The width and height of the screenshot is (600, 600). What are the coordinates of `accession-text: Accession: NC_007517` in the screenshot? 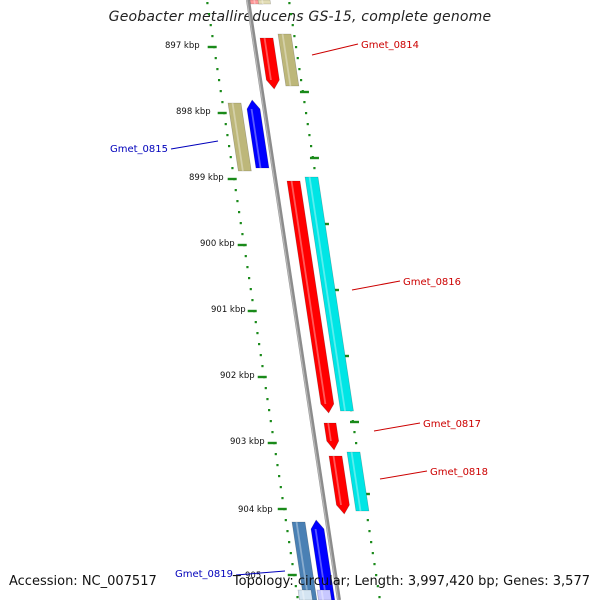 It's located at (83, 581).